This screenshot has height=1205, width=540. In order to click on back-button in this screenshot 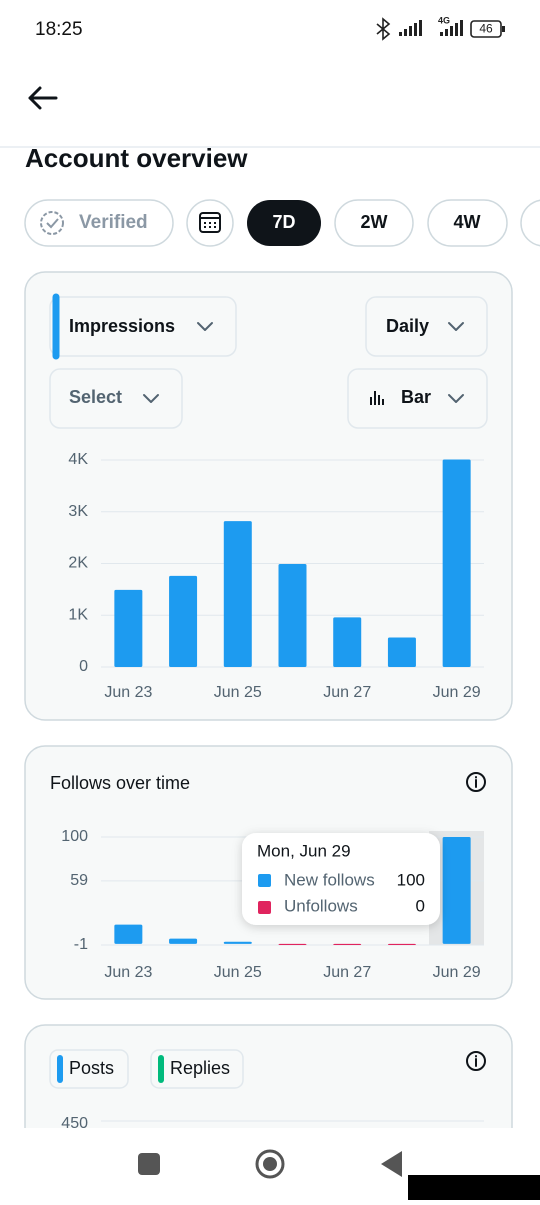, I will do `click(43, 98)`.